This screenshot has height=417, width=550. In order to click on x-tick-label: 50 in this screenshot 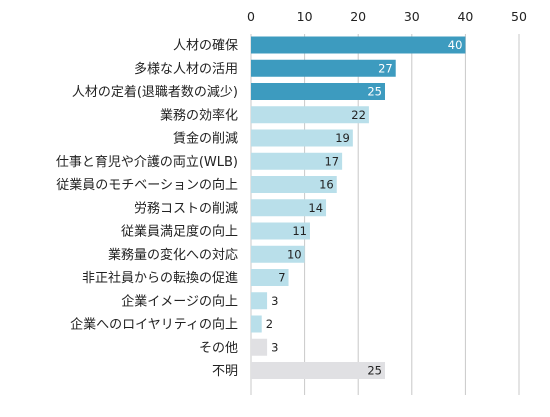, I will do `click(519, 16)`.